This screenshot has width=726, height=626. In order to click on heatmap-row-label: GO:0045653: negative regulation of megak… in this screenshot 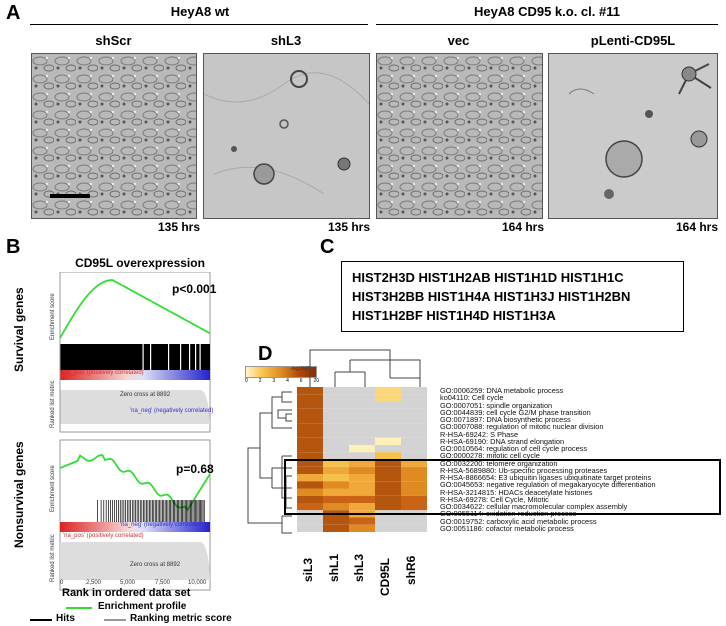, I will do `click(548, 485)`.